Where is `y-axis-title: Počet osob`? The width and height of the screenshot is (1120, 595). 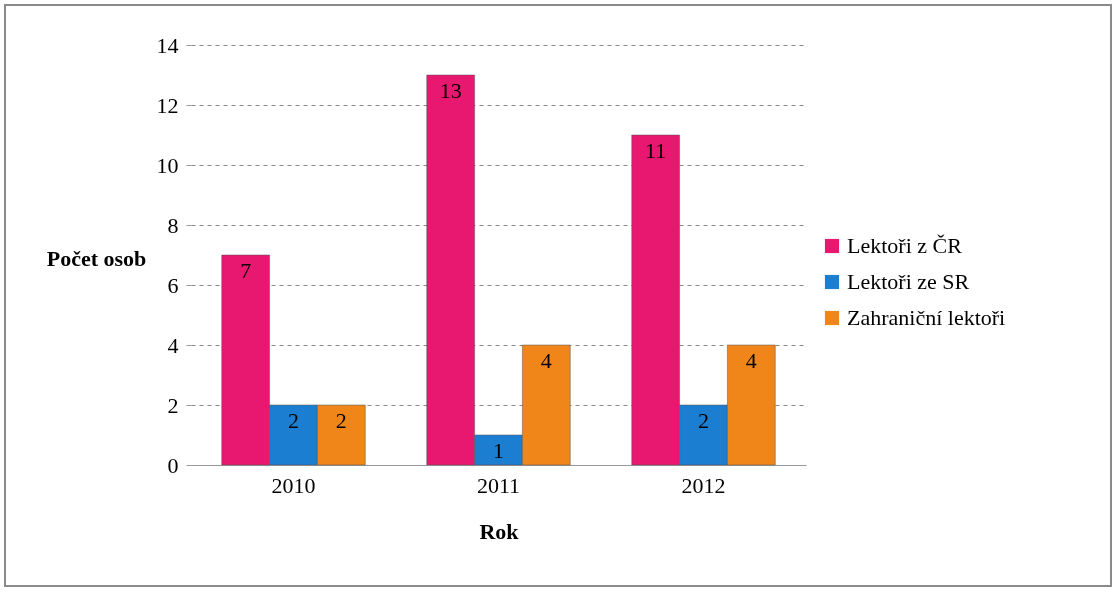
y-axis-title: Počet osob is located at coordinates (96, 258).